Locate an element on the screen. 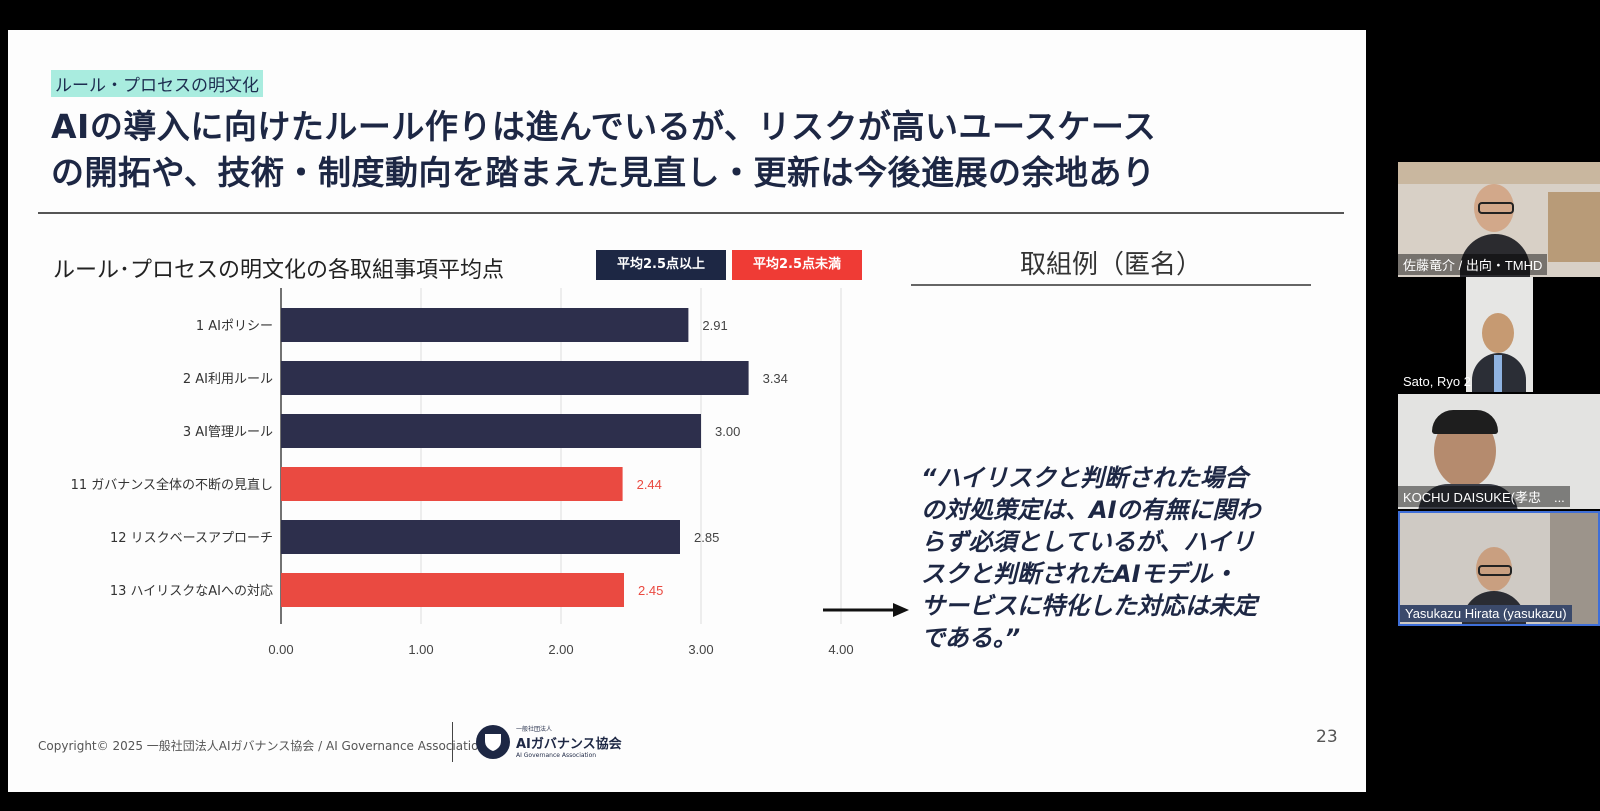 This screenshot has width=1600, height=811. logo-english-name: AI Governance Association is located at coordinates (556, 755).